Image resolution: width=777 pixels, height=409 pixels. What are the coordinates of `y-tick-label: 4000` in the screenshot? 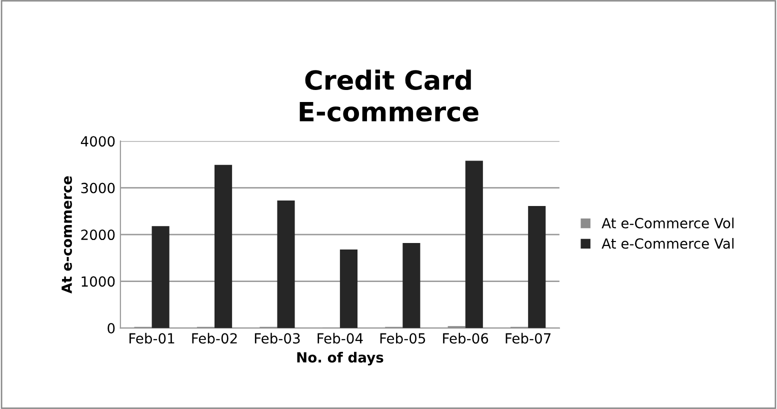 It's located at (97, 141).